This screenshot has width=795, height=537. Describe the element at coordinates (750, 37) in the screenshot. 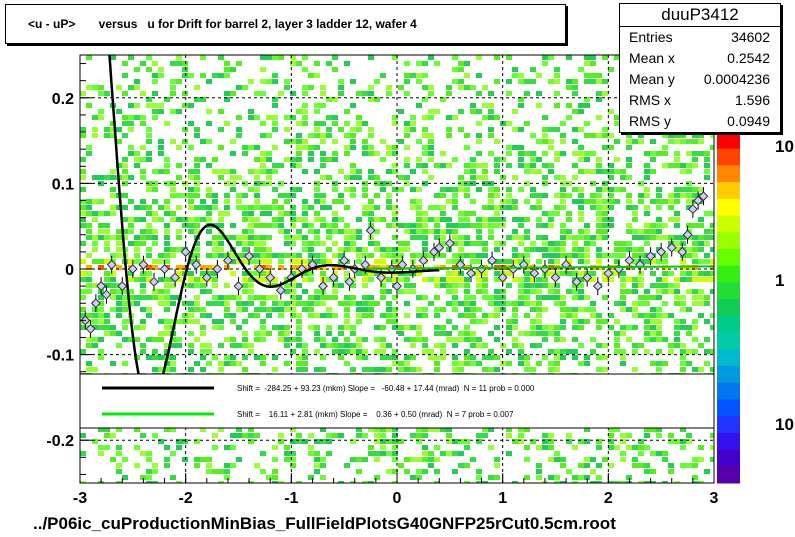

I see `stats-value: 34602` at that location.